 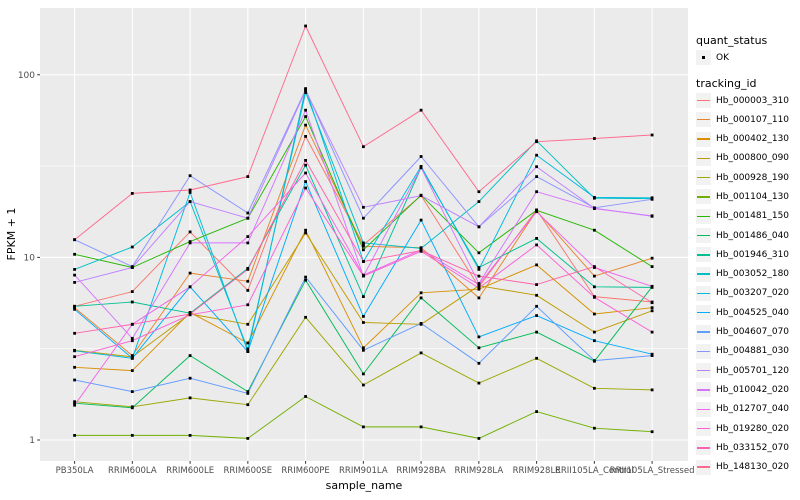 I want to click on legend-label: Hb_148130_020, so click(x=753, y=467).